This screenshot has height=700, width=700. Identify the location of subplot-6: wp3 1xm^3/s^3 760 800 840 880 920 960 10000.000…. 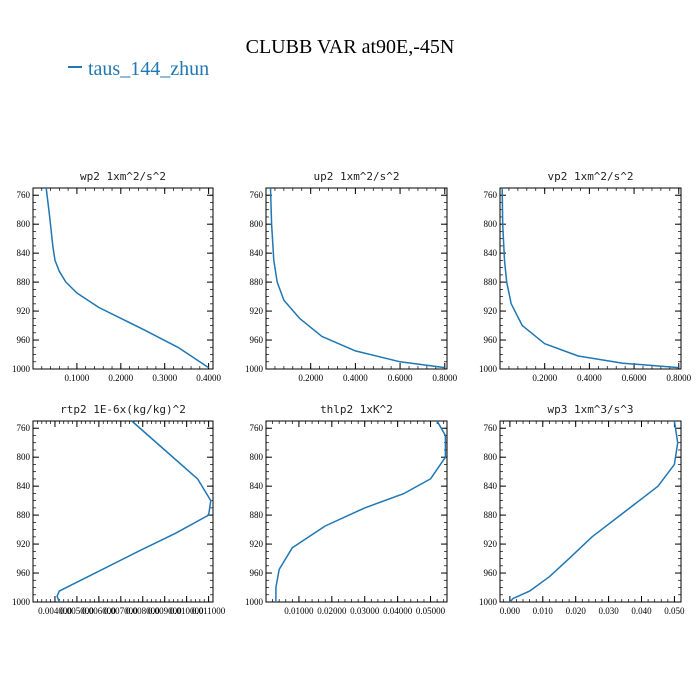
(582, 509).